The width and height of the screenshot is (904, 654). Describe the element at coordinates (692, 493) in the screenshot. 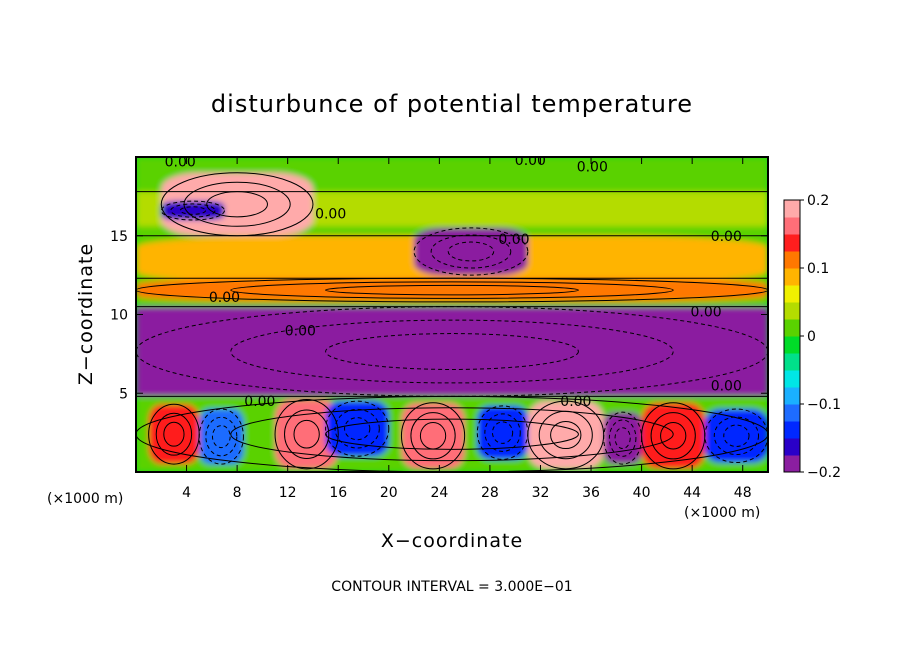

I see `x-tick-label: 44` at that location.